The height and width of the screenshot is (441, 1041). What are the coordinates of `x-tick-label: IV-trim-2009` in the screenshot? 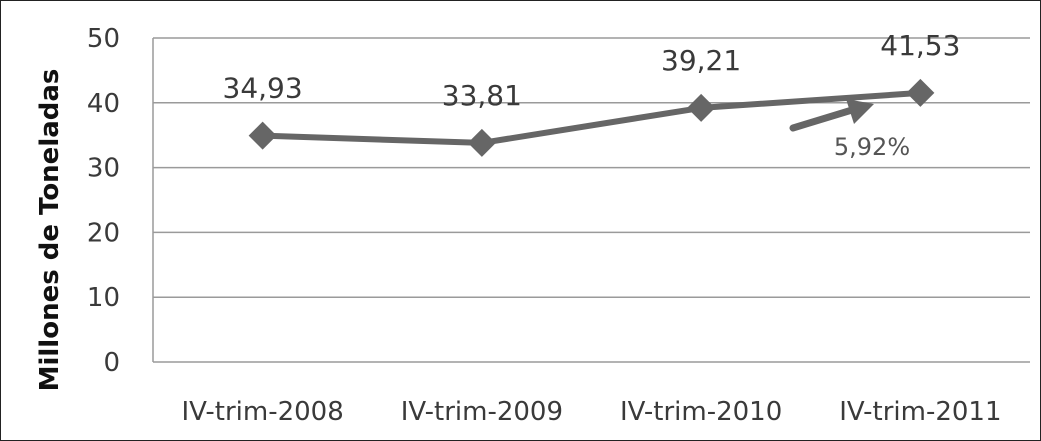 It's located at (482, 412).